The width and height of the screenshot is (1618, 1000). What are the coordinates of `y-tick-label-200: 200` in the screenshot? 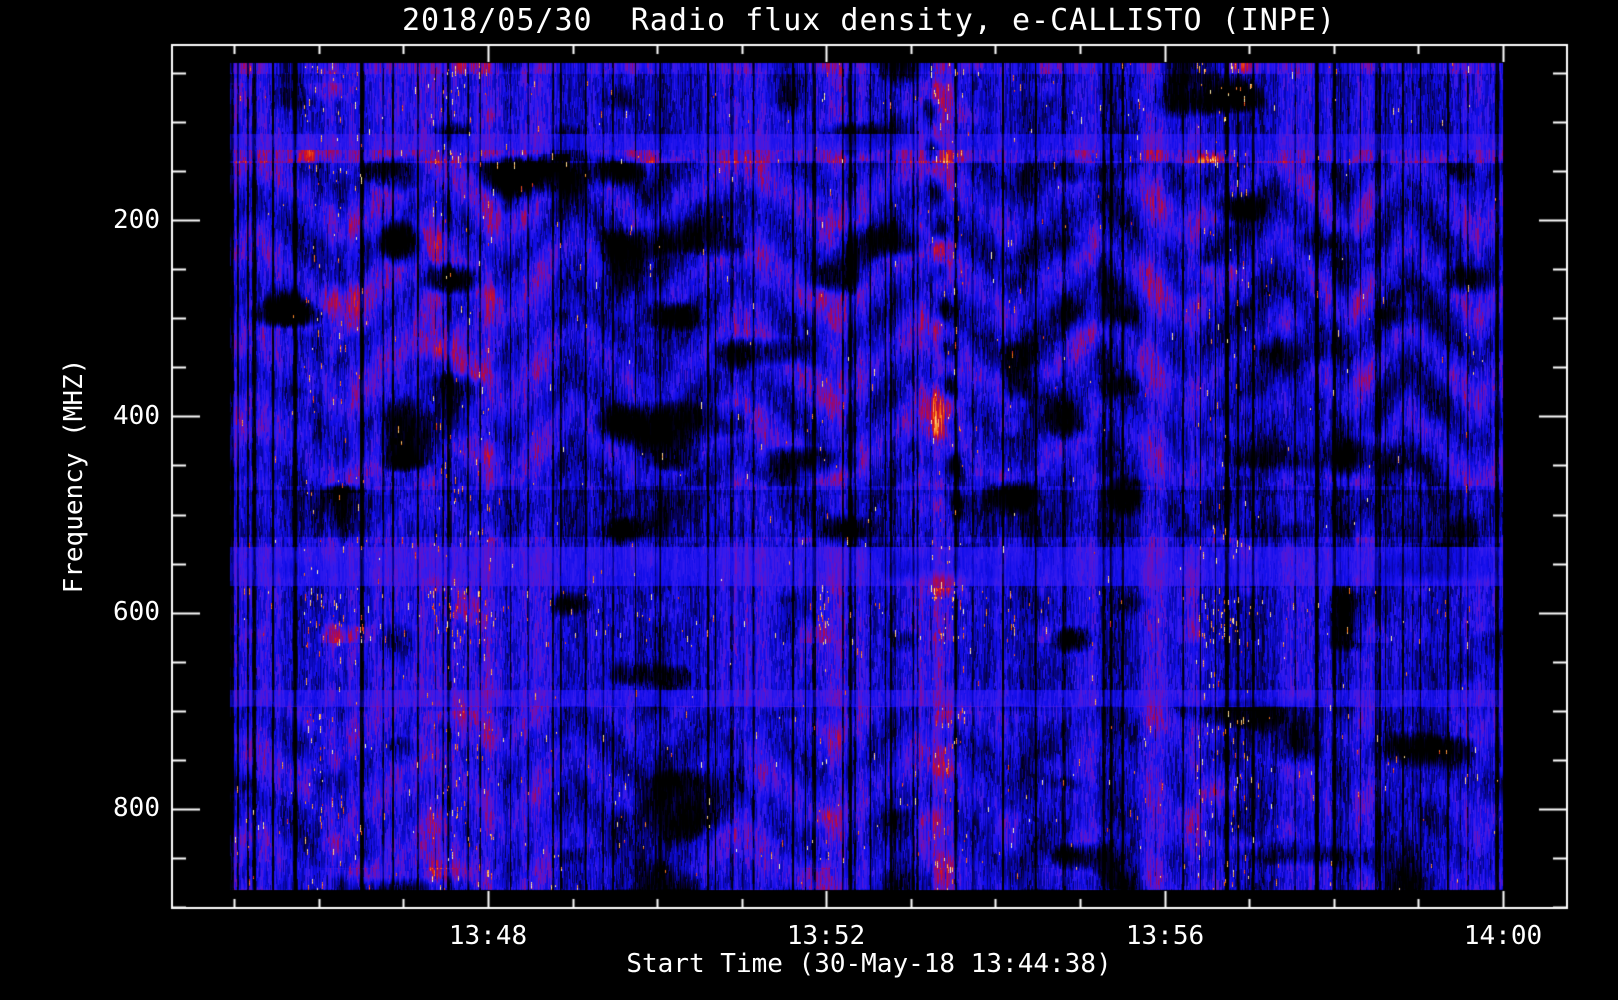 It's located at (136, 220).